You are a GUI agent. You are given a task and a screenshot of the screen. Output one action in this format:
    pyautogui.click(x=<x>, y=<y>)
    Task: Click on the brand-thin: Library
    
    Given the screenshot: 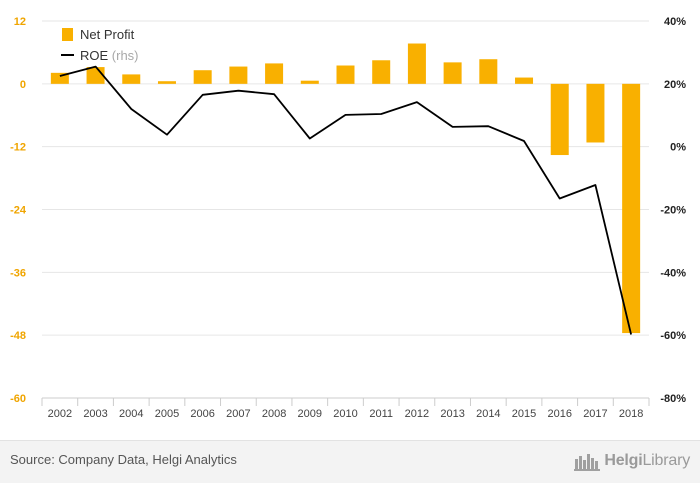 What is the action you would take?
    pyautogui.click(x=666, y=460)
    